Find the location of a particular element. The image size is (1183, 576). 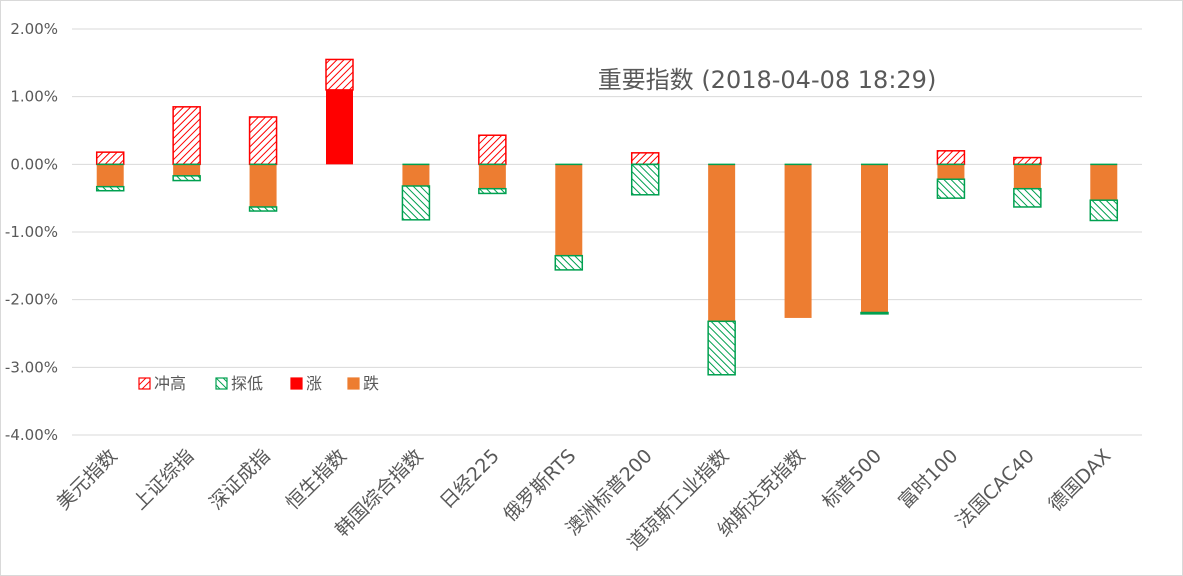

y-tick-label: -1.00% is located at coordinates (31, 232).